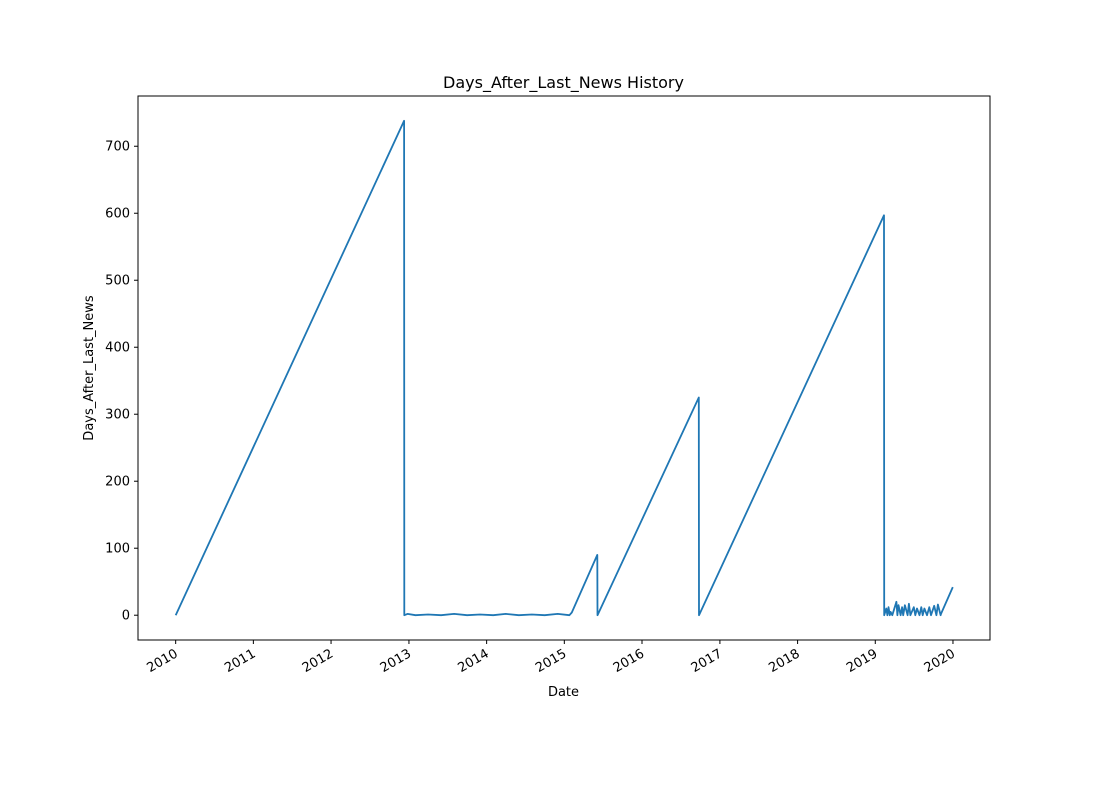 This screenshot has width=1100, height=800. I want to click on y-tick-label: 100, so click(117, 549).